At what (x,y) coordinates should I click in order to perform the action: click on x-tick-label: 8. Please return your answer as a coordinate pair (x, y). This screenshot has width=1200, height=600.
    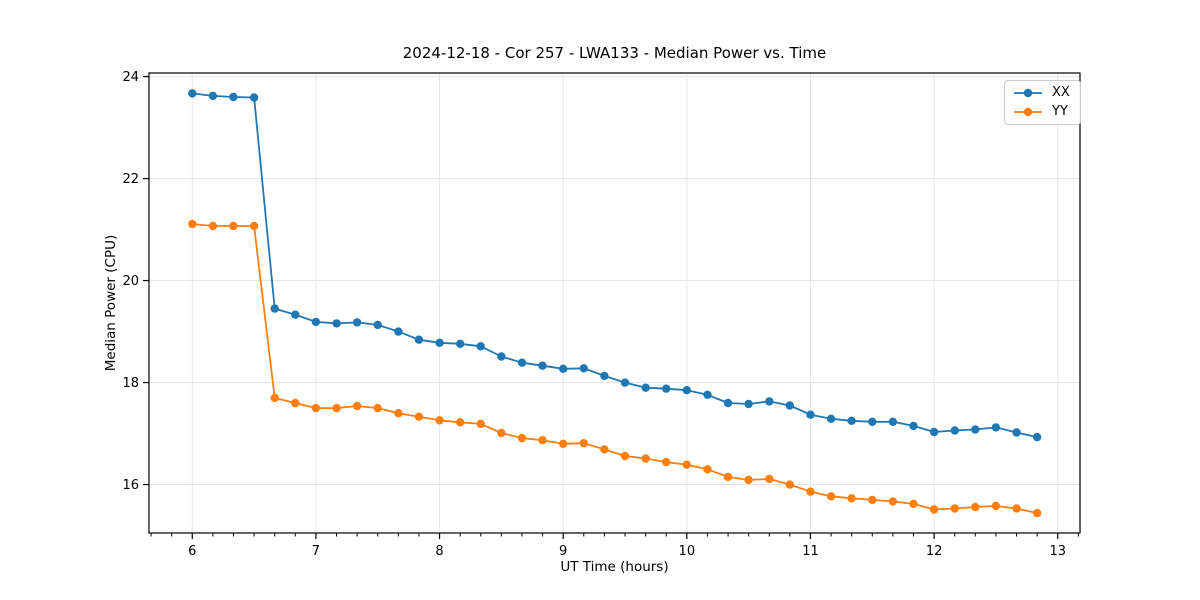
    Looking at the image, I should click on (439, 551).